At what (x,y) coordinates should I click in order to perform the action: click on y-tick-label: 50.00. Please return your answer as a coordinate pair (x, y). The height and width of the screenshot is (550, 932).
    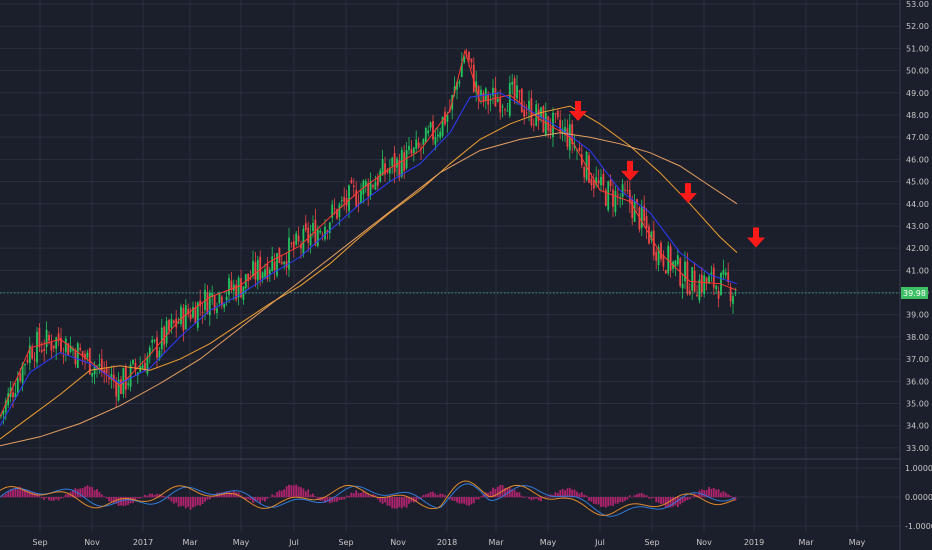
    Looking at the image, I should click on (917, 71).